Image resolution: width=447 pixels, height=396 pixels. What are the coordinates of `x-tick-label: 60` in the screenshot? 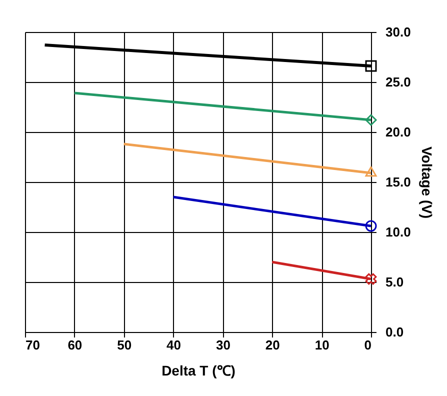 It's located at (75, 345).